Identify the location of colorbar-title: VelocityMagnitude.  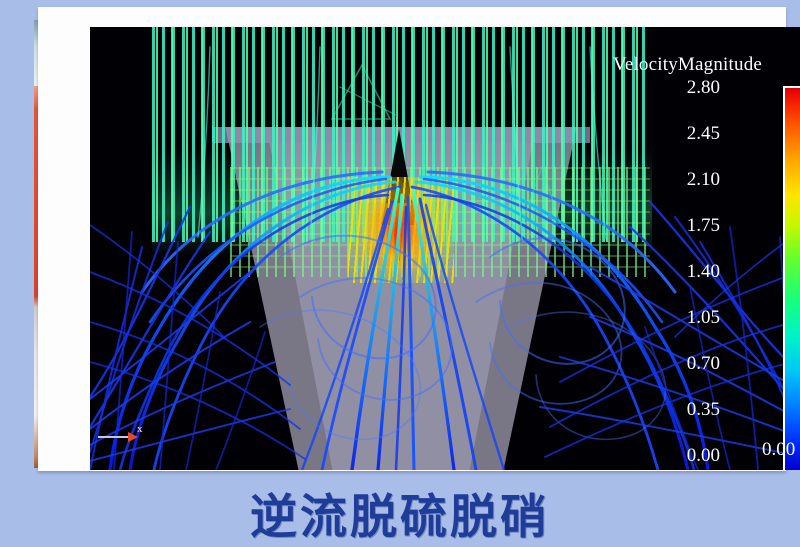
(688, 64).